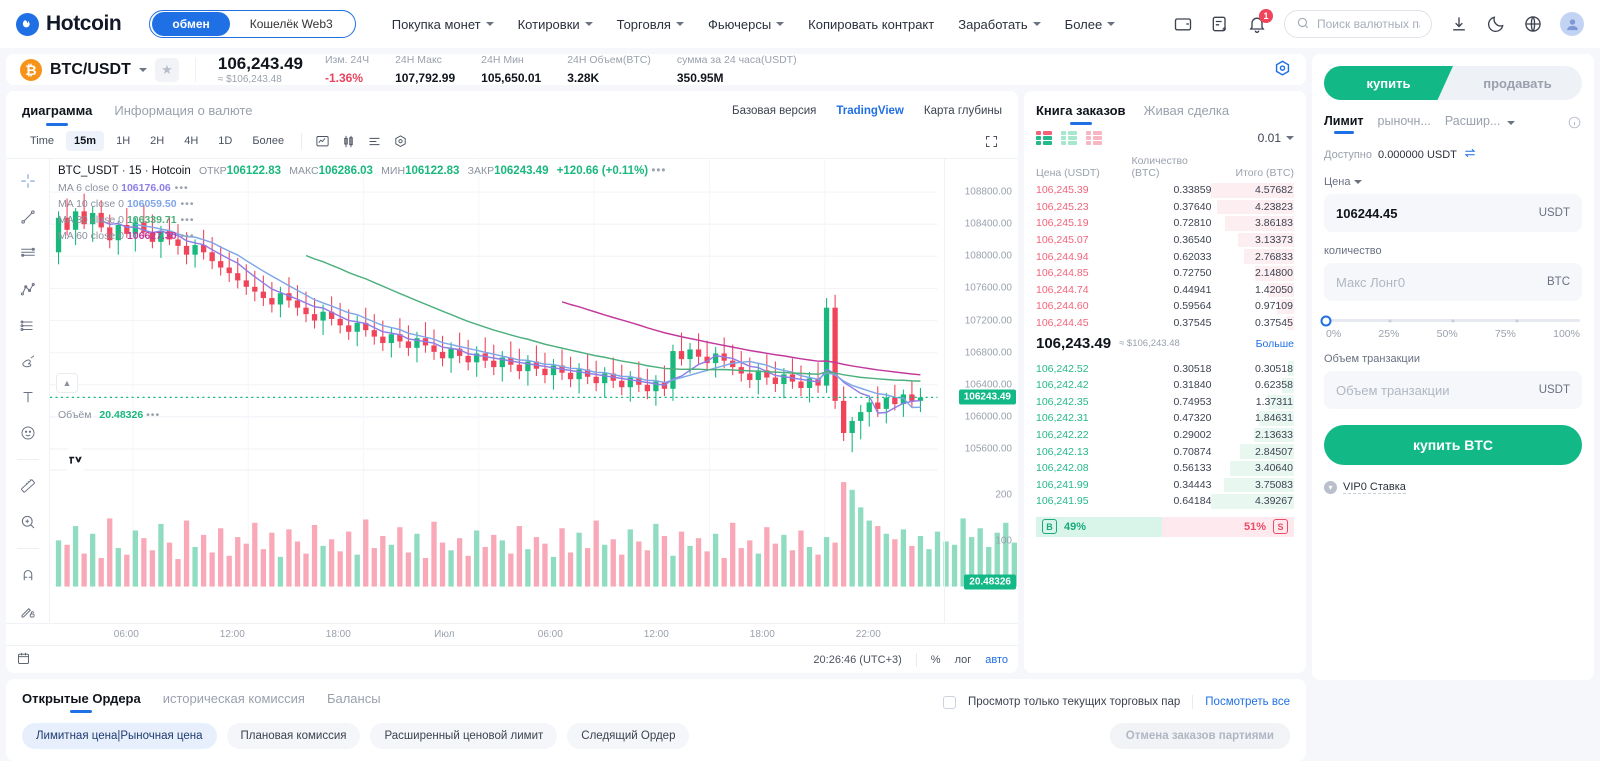  Describe the element at coordinates (1165, 190) in the screenshot. I see `order-book-row: 106,245.39 0.33859 4.57682` at that location.